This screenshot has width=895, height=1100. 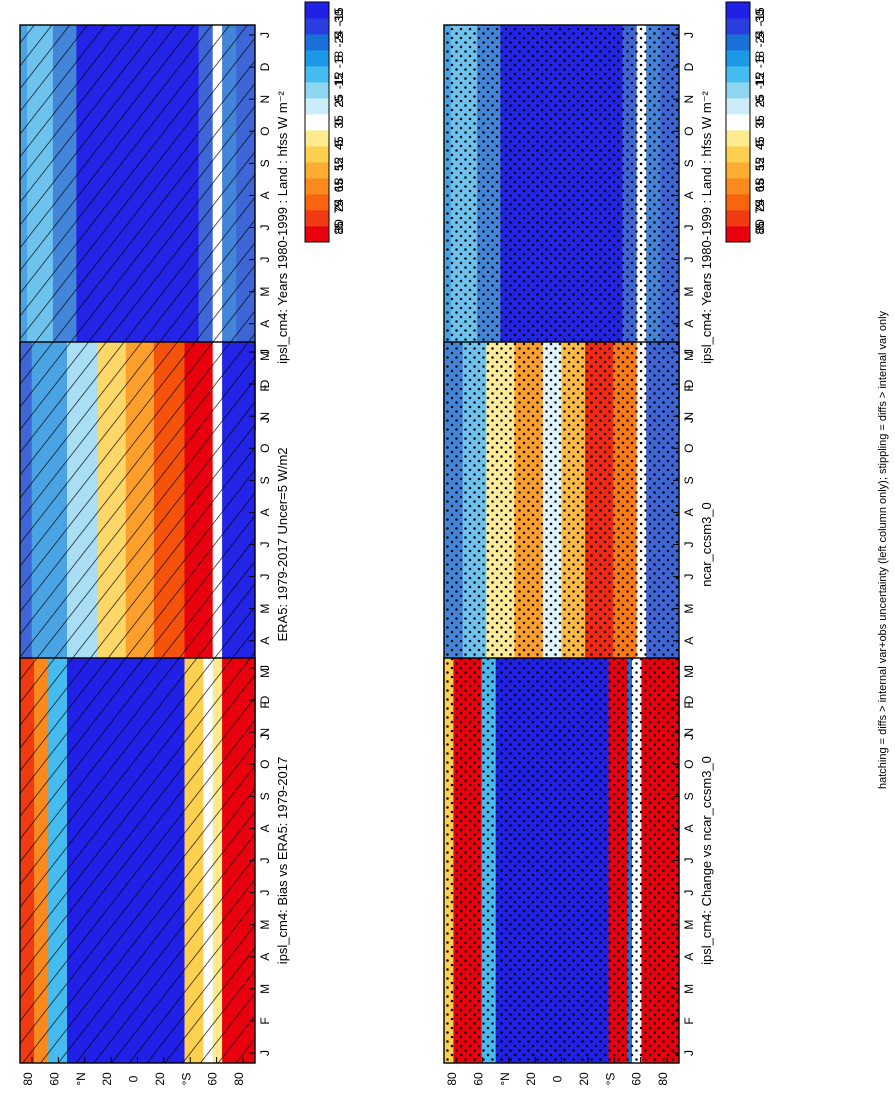 I want to click on colorbar-label: -18, so click(x=339, y=60).